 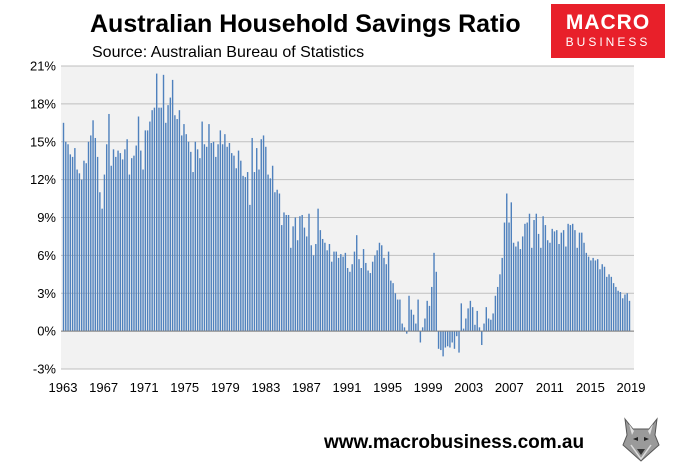 What do you see at coordinates (43, 218) in the screenshot?
I see `y-axis-labels: 21% 18% 15% 12% 9% 6% 3% 0% -3%` at bounding box center [43, 218].